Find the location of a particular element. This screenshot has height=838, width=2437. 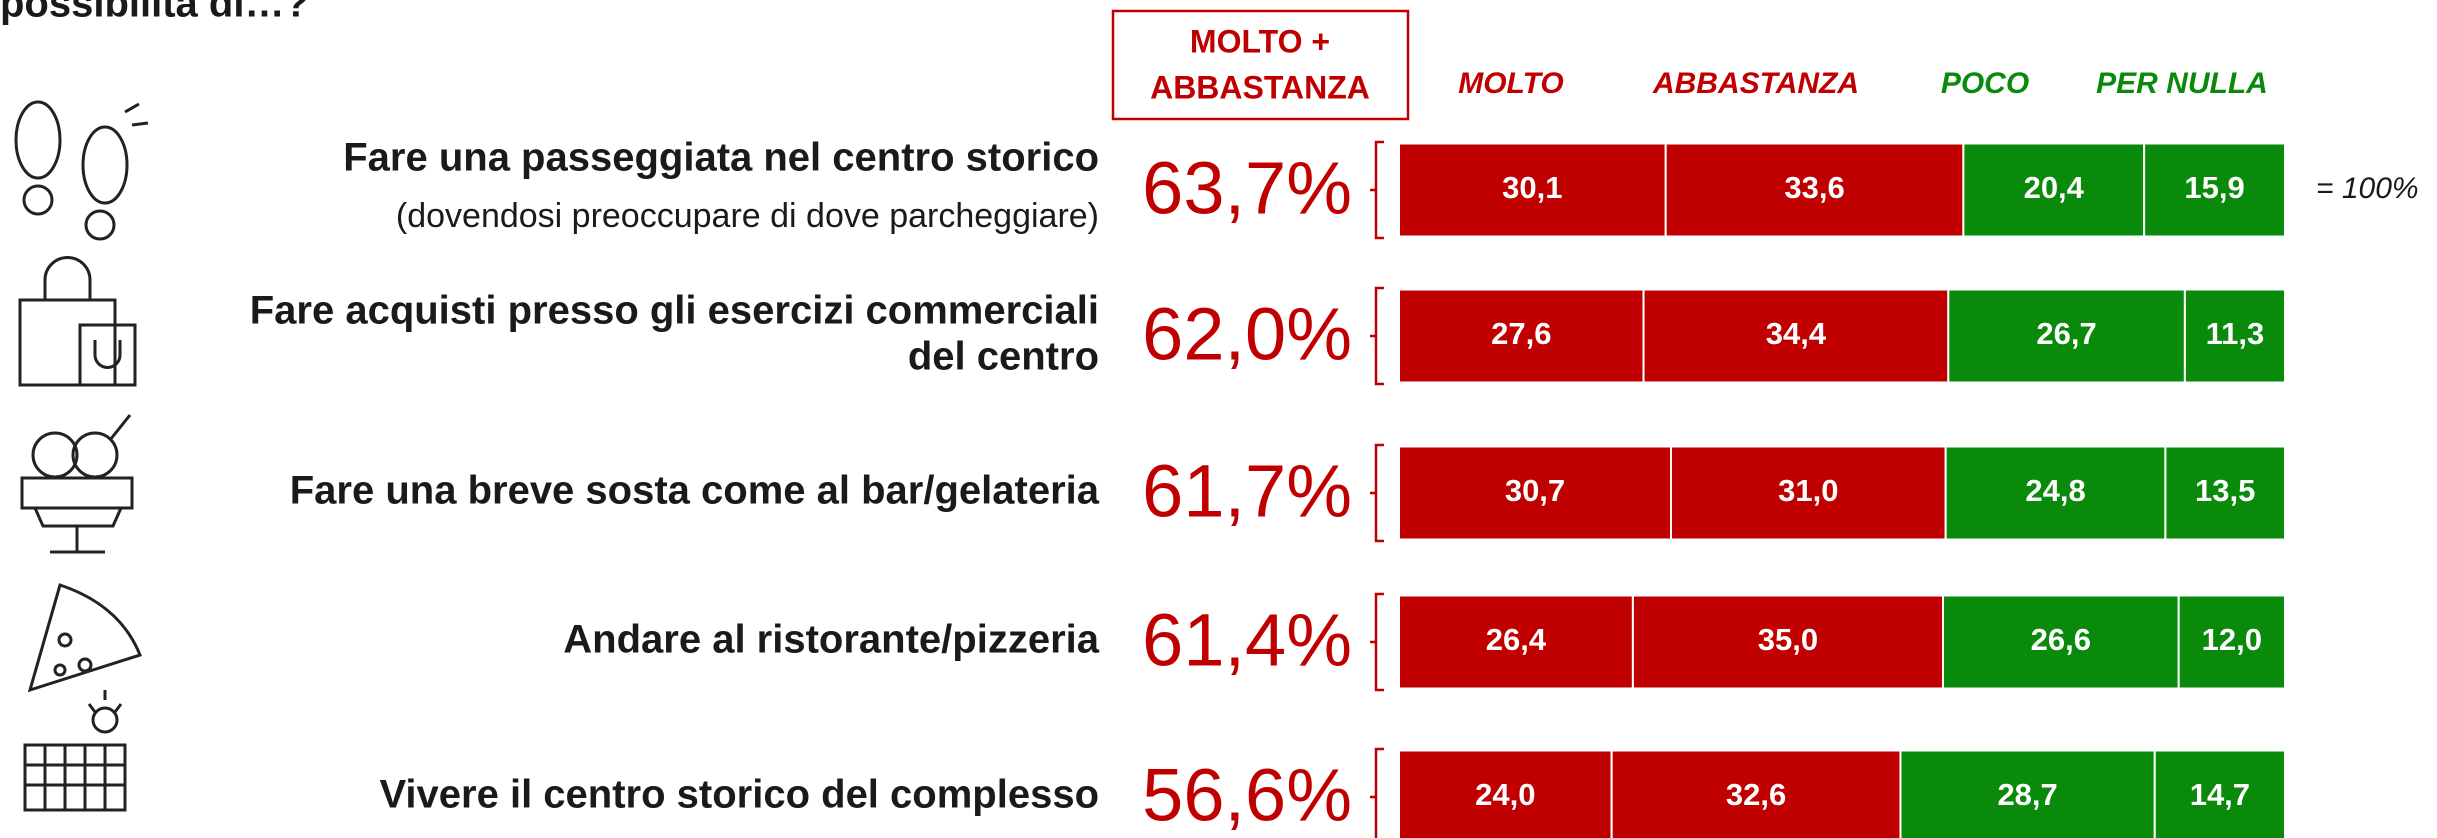

legend-label: POCO is located at coordinates (1985, 83).